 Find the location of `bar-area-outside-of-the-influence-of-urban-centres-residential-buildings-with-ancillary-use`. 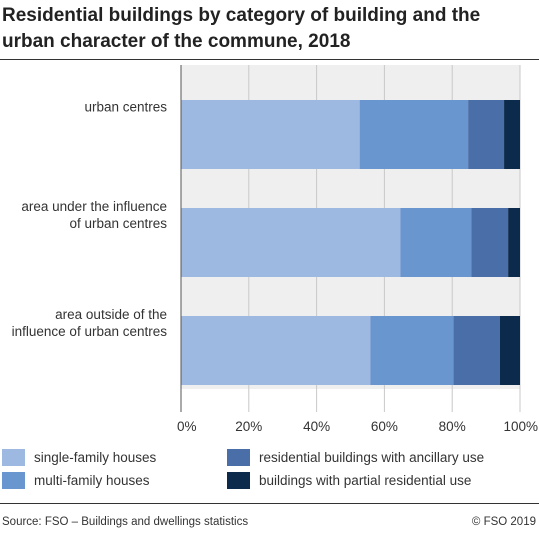

bar-area-outside-of-the-influence-of-urban-centres-residential-buildings-with-ancillary-use is located at coordinates (476, 350).